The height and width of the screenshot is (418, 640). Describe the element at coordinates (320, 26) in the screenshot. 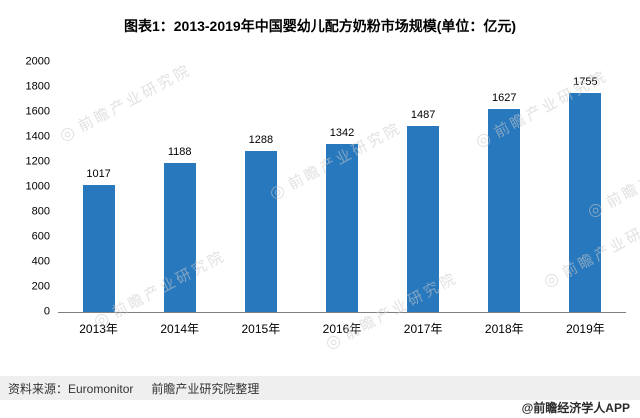

I see `chart-title: 图表1：2013-2019年中国婴幼儿配方奶粉市场规模(单位：亿元)` at that location.